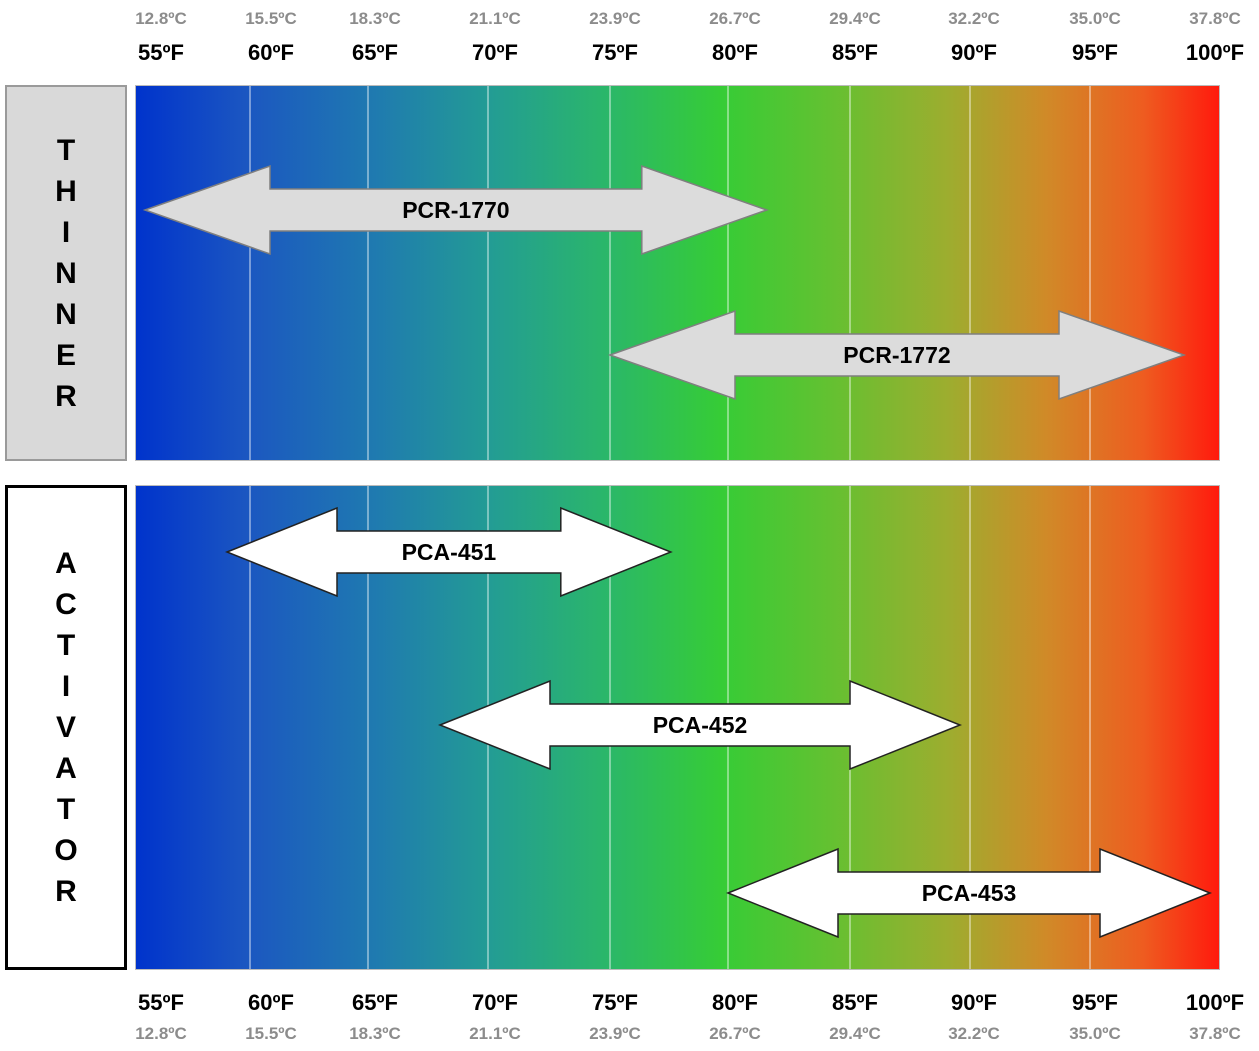 Image resolution: width=1259 pixels, height=1051 pixels. What do you see at coordinates (1215, 52) in the screenshot?
I see `top-fahrenheit-tick: 100ºF` at bounding box center [1215, 52].